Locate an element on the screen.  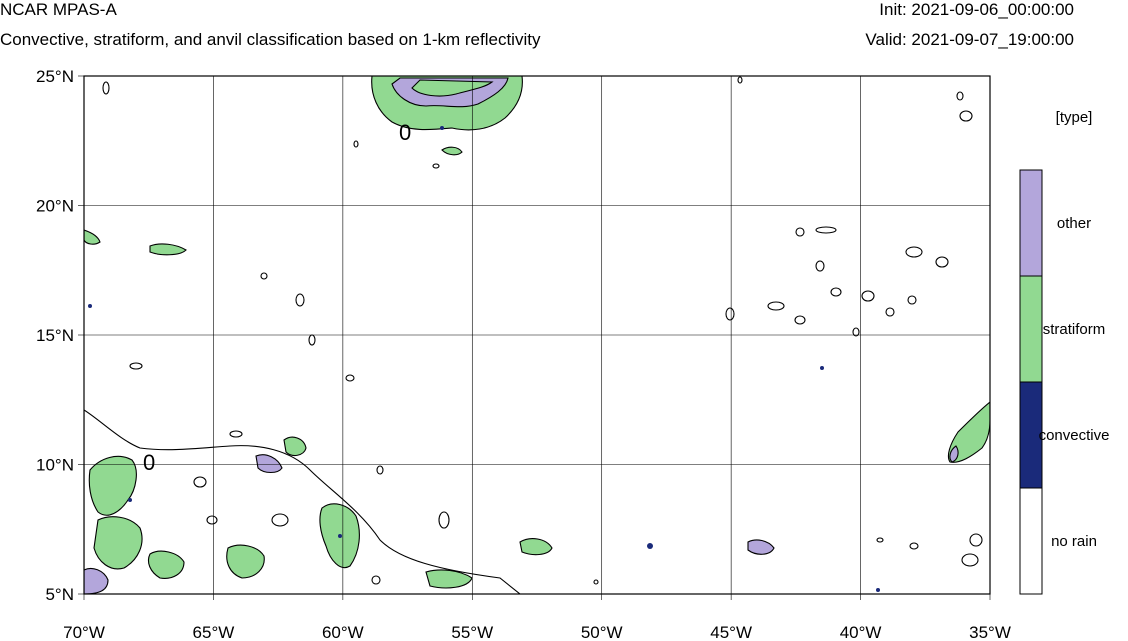
legend-label: stratiform is located at coordinates (1074, 329).